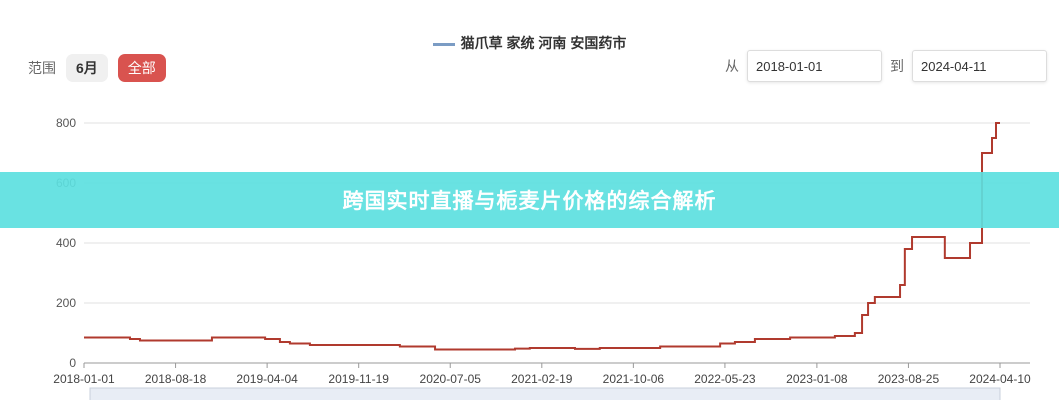 The image size is (1059, 400). What do you see at coordinates (543, 43) in the screenshot?
I see `legend-label: 猫爪草 家统 河南 安国药市` at bounding box center [543, 43].